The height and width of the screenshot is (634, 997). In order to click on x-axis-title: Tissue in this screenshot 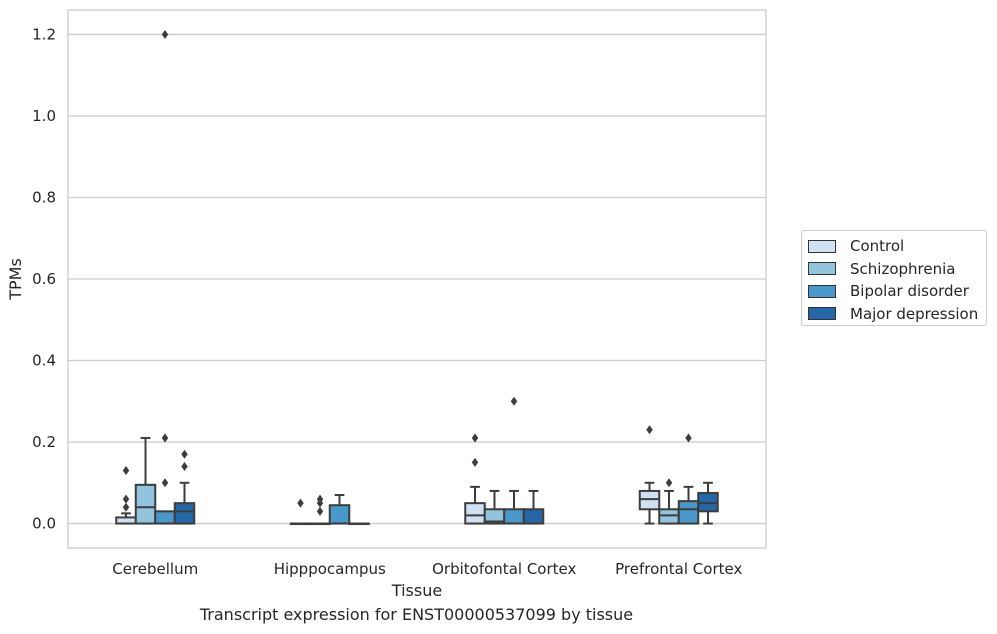, I will do `click(416, 590)`.